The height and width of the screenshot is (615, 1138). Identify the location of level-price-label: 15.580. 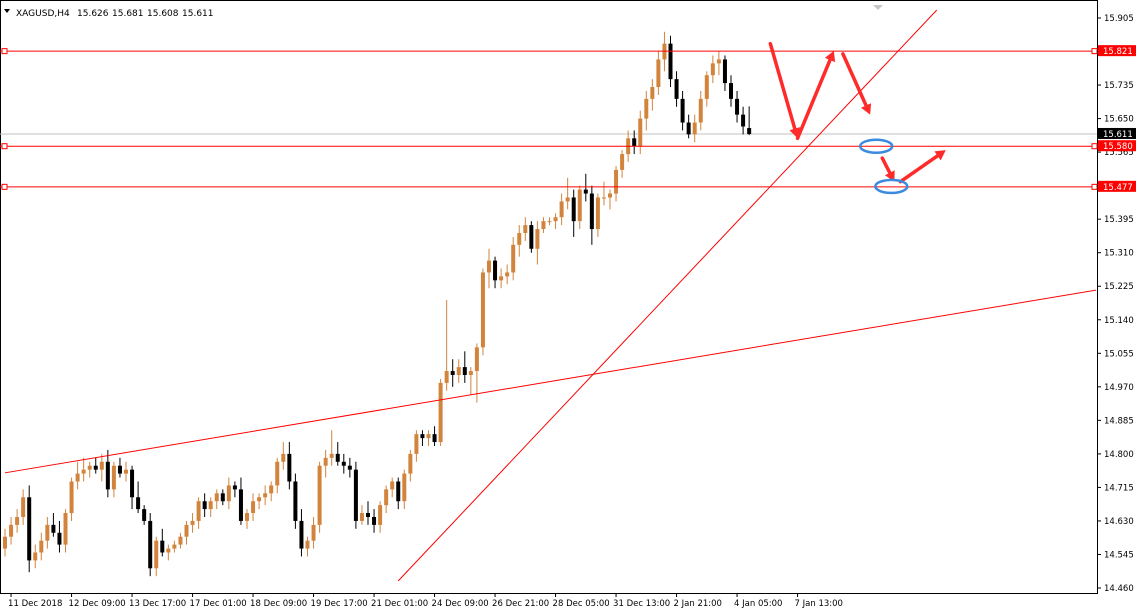
(1118, 147).